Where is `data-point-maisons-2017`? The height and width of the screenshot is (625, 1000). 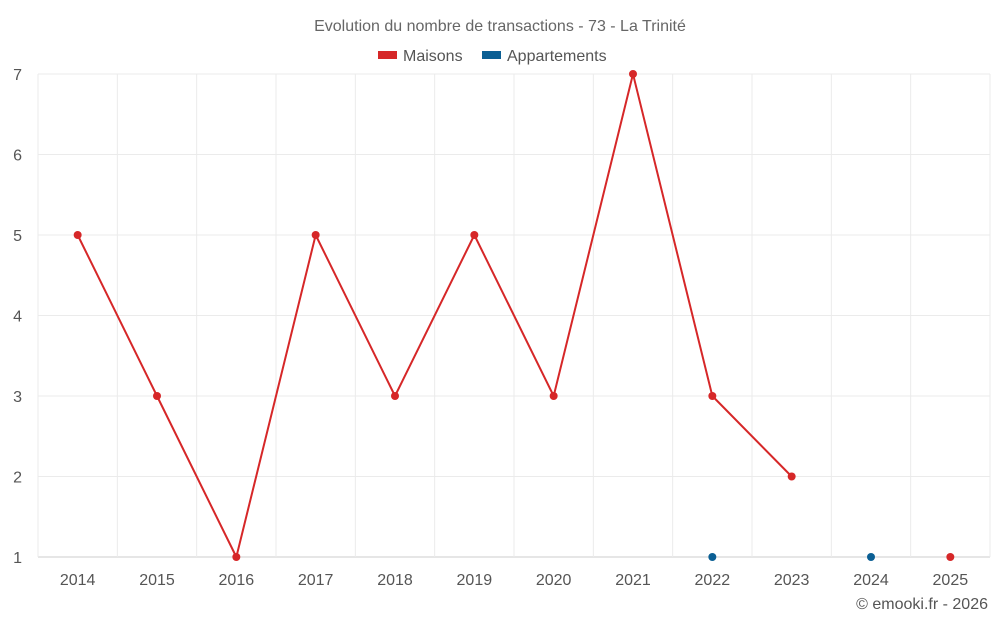
data-point-maisons-2017 is located at coordinates (315, 235).